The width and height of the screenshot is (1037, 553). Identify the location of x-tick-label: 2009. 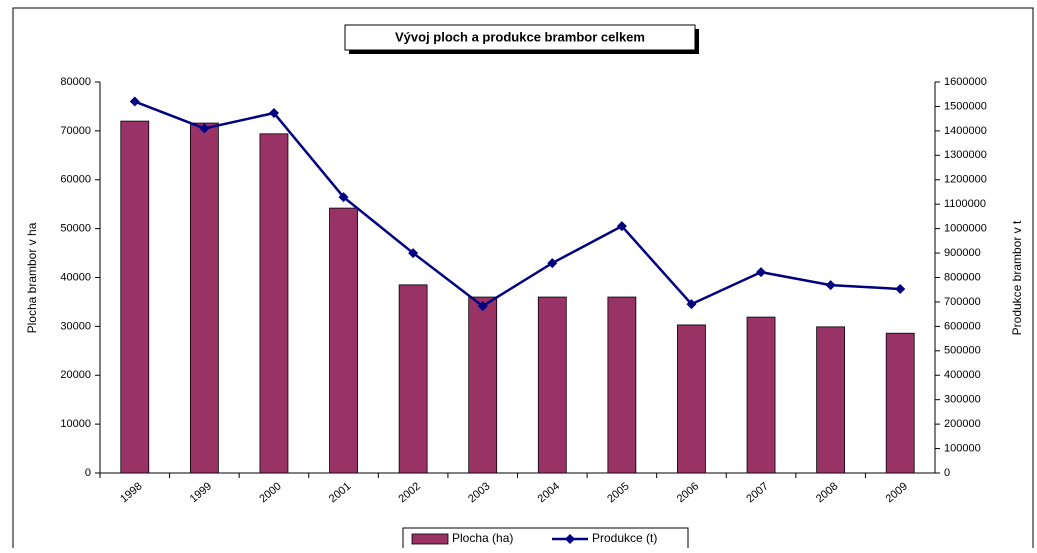
(897, 492).